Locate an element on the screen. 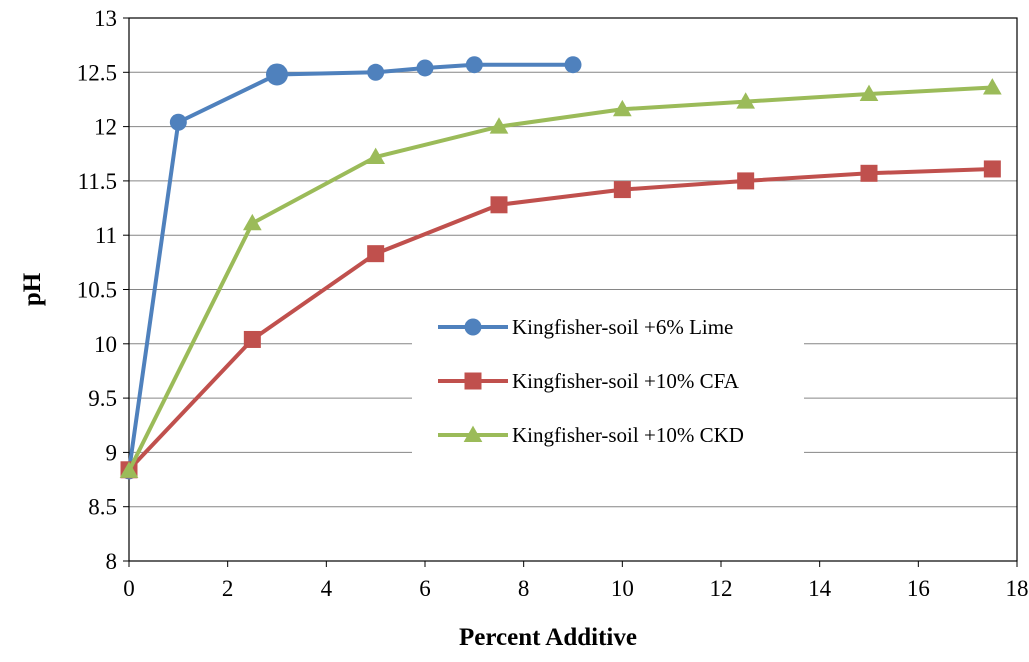 This screenshot has height=662, width=1029. y-tick-label: 11 is located at coordinates (106, 235).